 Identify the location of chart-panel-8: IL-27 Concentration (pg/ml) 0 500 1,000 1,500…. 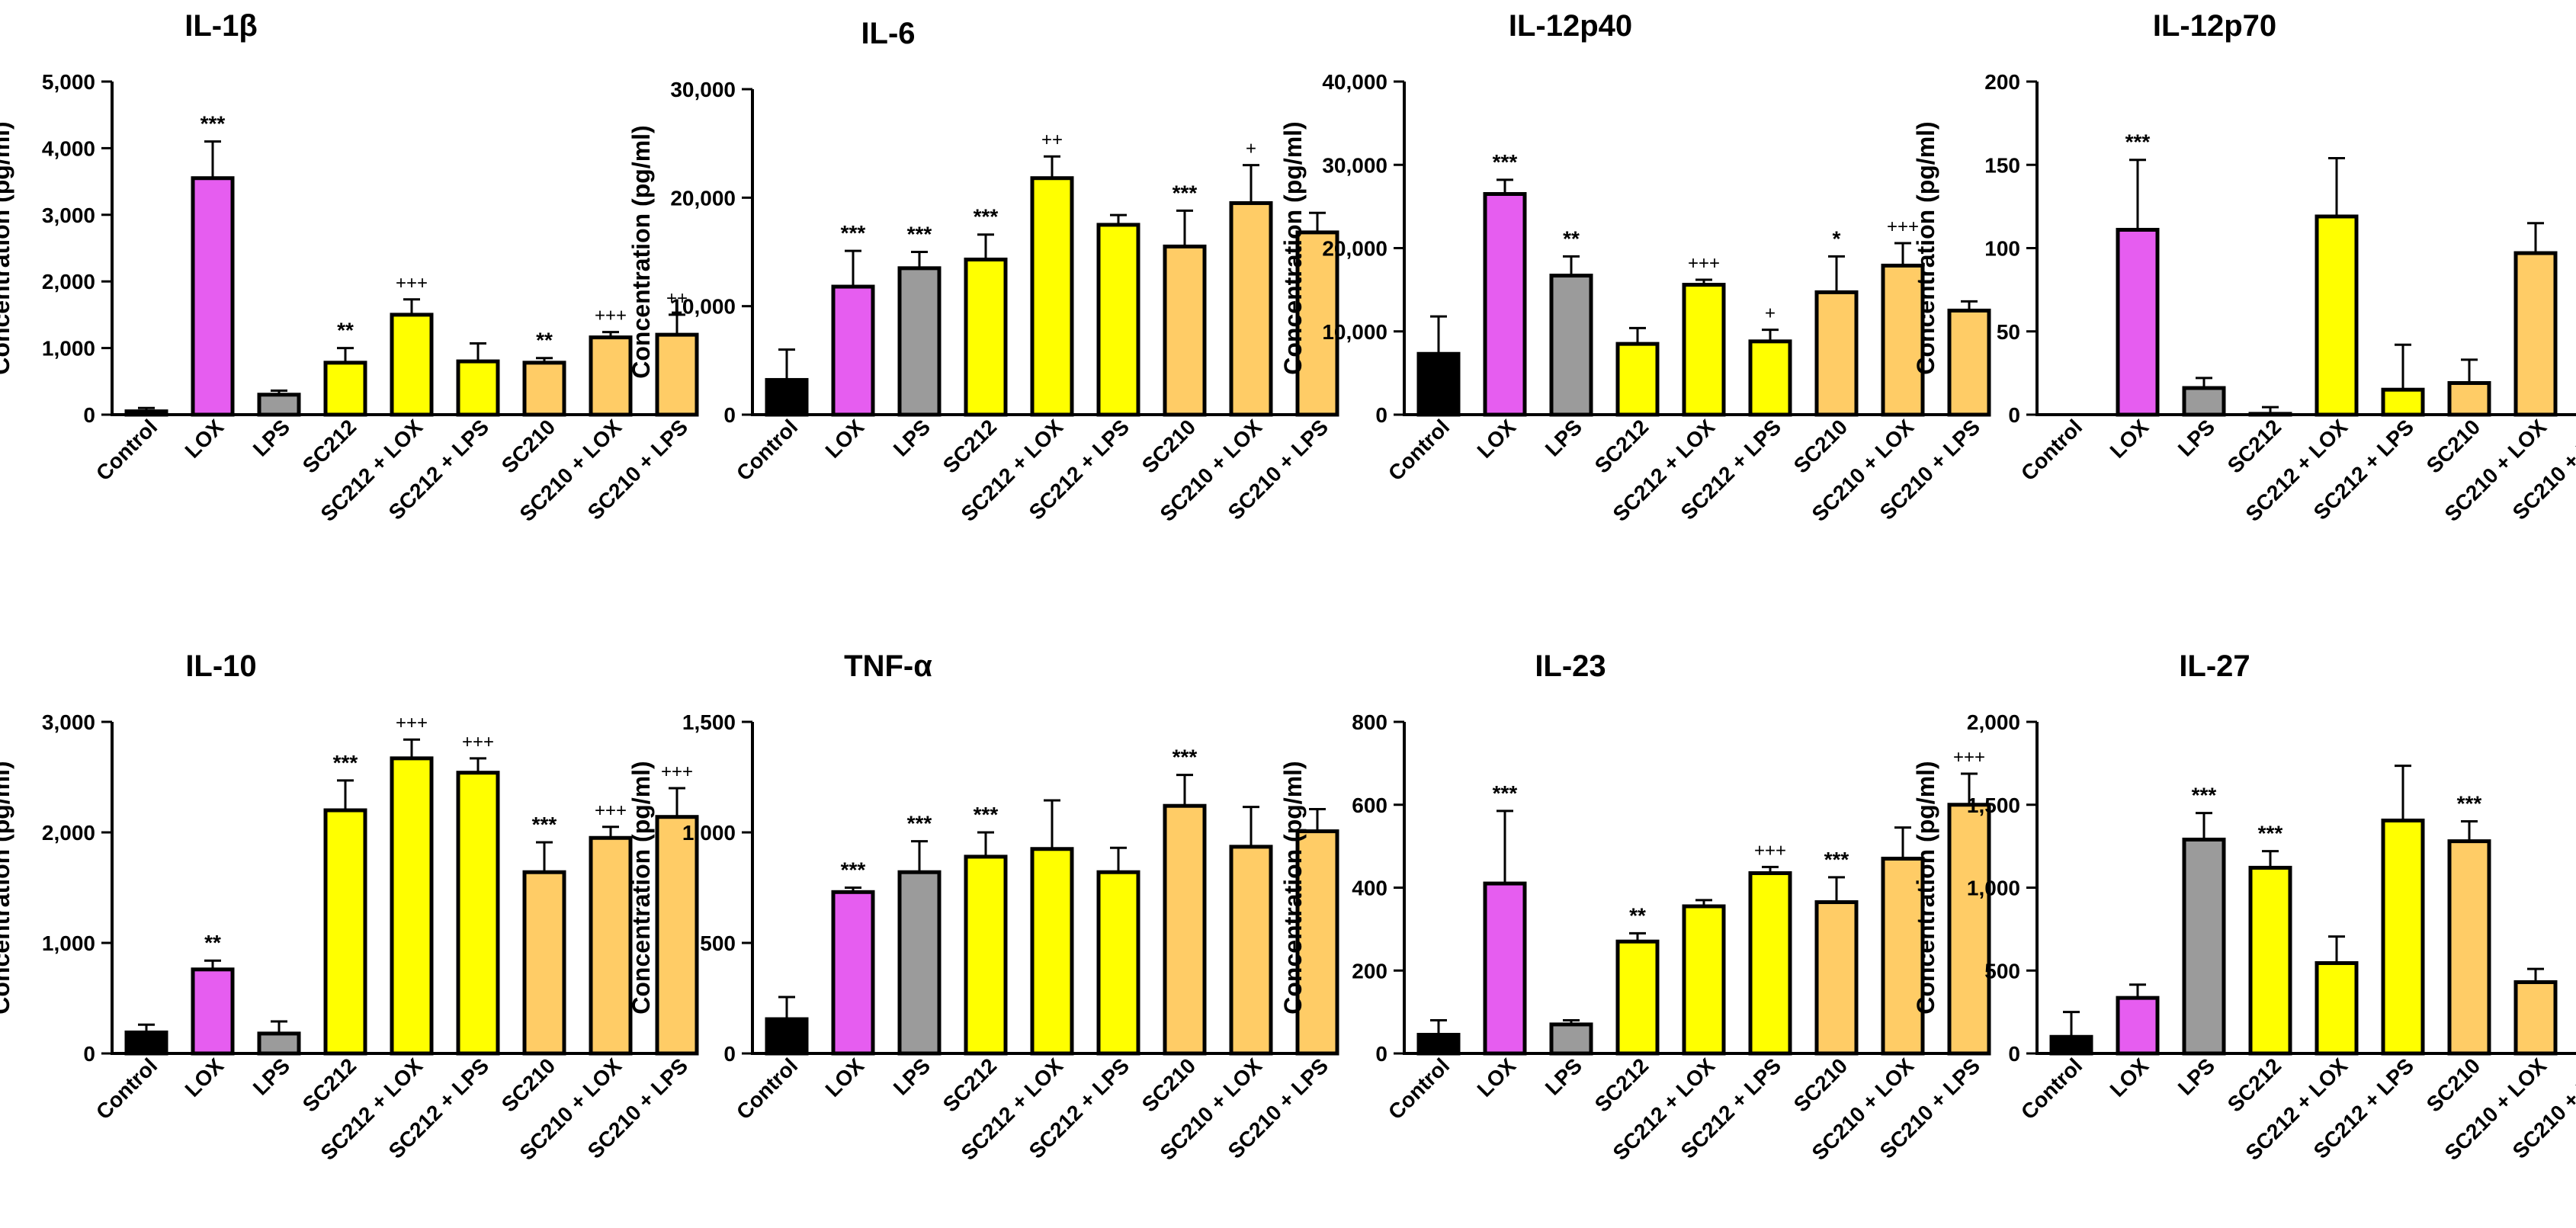
(2244, 907).